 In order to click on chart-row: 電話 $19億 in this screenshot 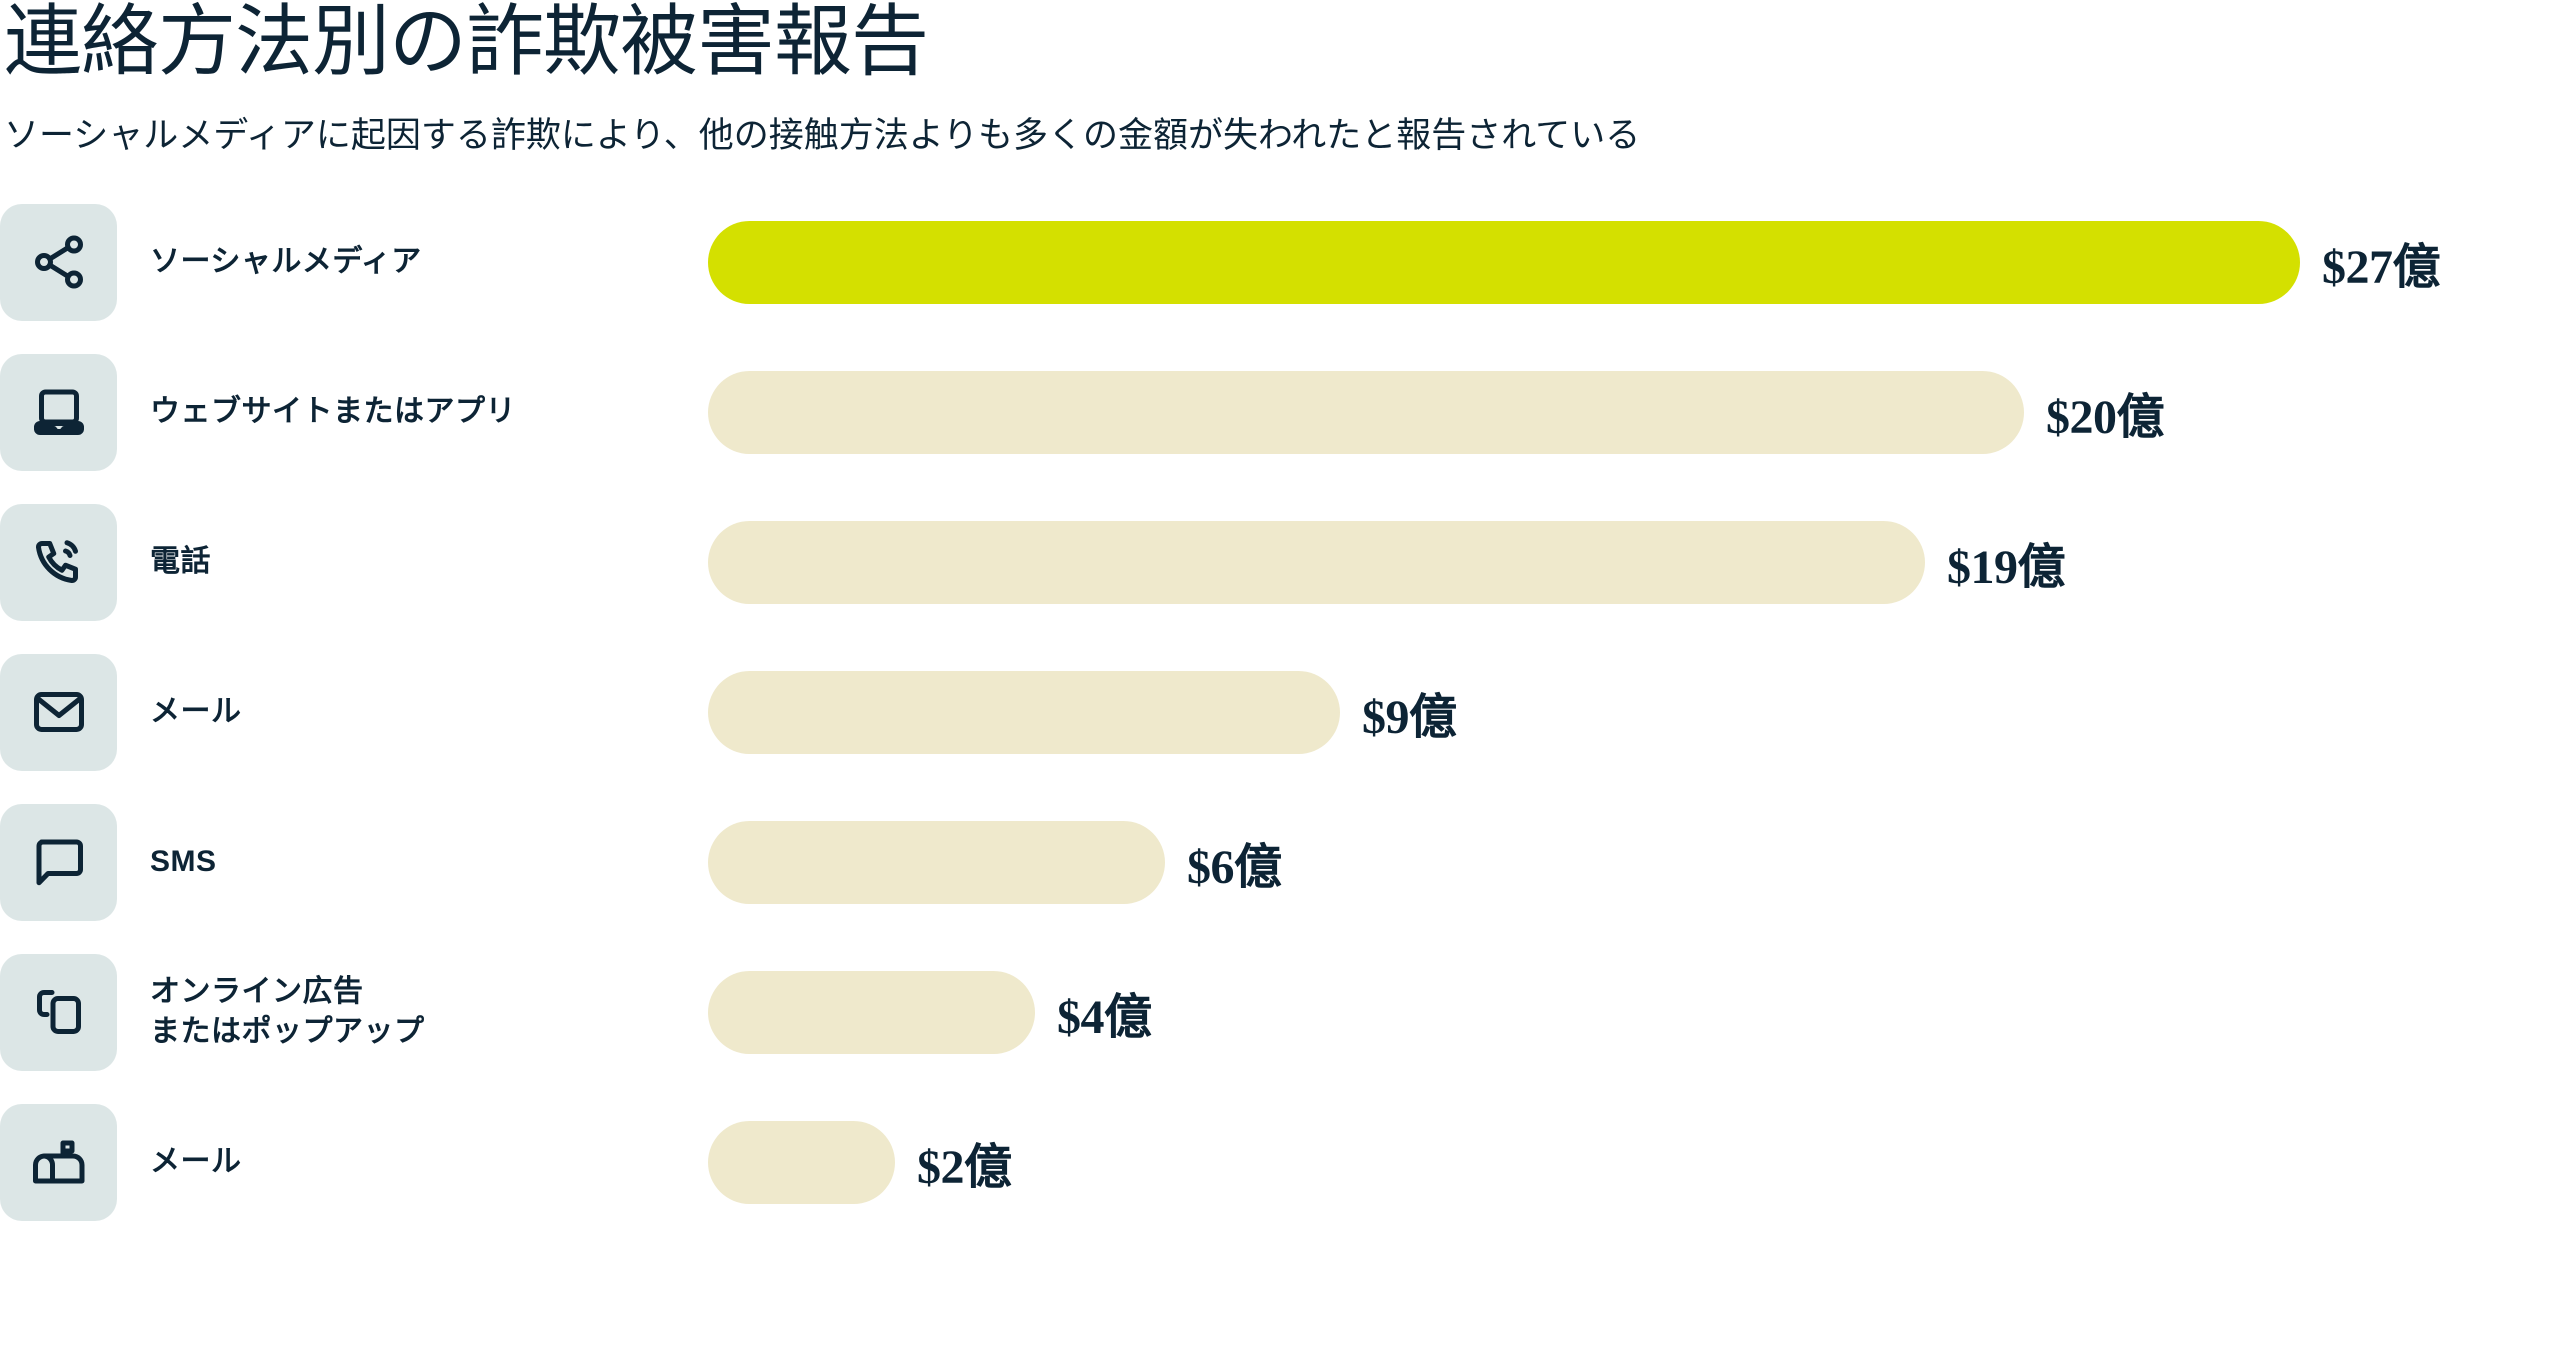, I will do `click(1280, 578)`.